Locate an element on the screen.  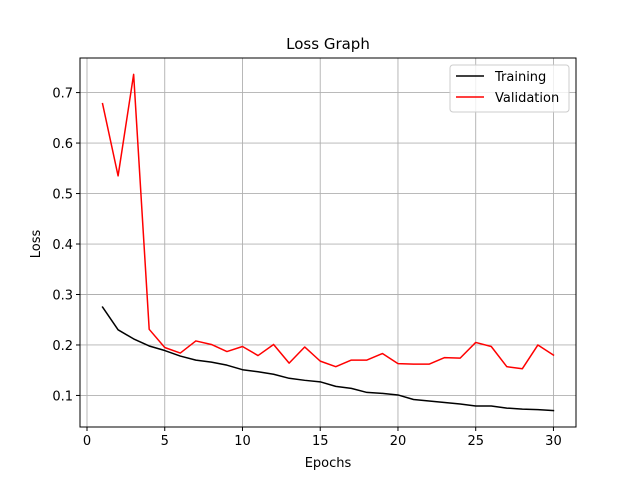
legend: Training Validation is located at coordinates (509, 88).